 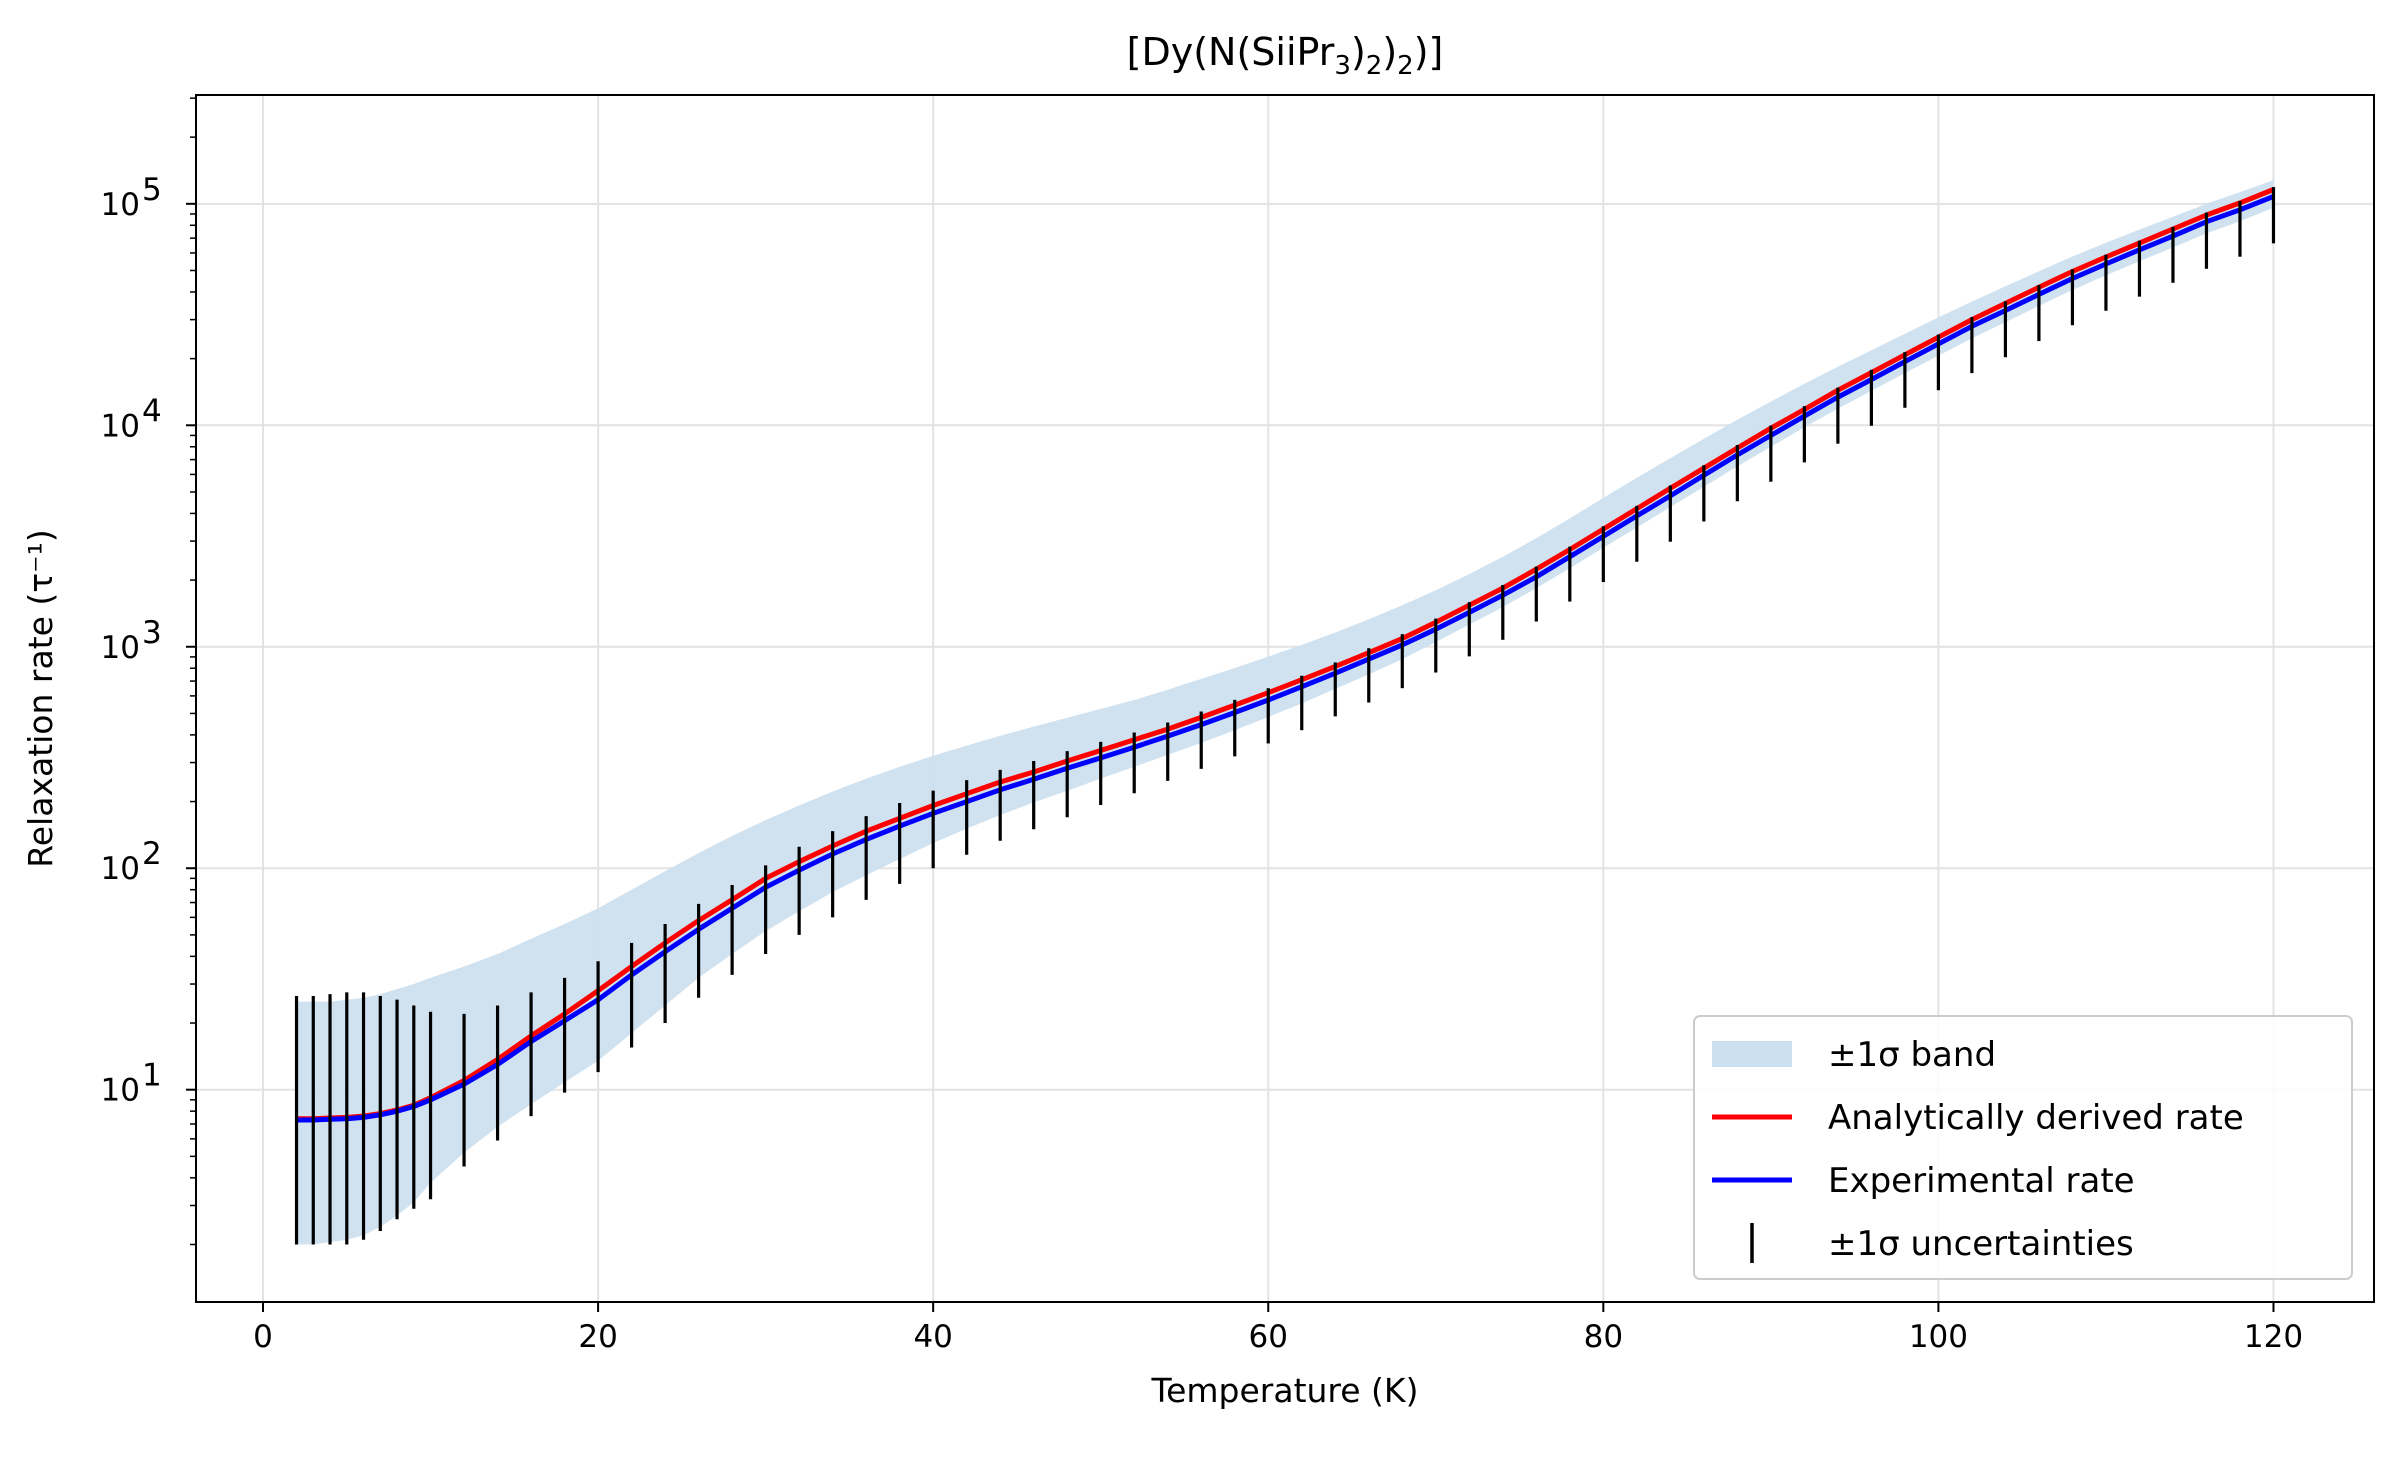 What do you see at coordinates (1981, 1181) in the screenshot?
I see `legend-label: Experimental rate` at bounding box center [1981, 1181].